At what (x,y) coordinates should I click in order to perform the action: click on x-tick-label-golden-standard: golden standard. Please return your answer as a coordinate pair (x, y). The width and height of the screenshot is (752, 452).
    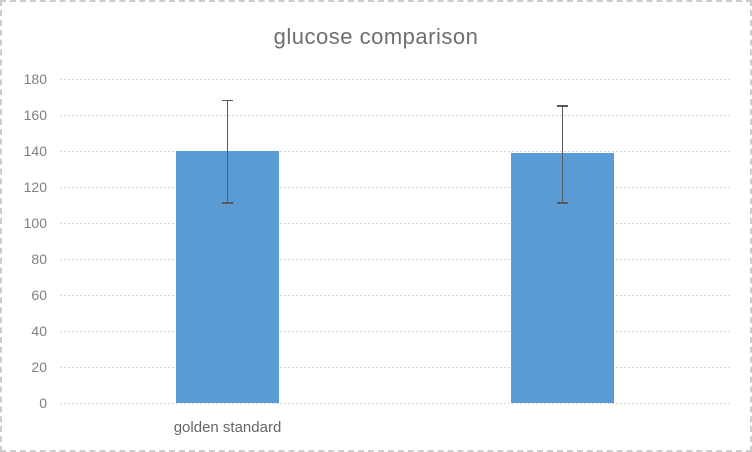
    Looking at the image, I should click on (227, 427).